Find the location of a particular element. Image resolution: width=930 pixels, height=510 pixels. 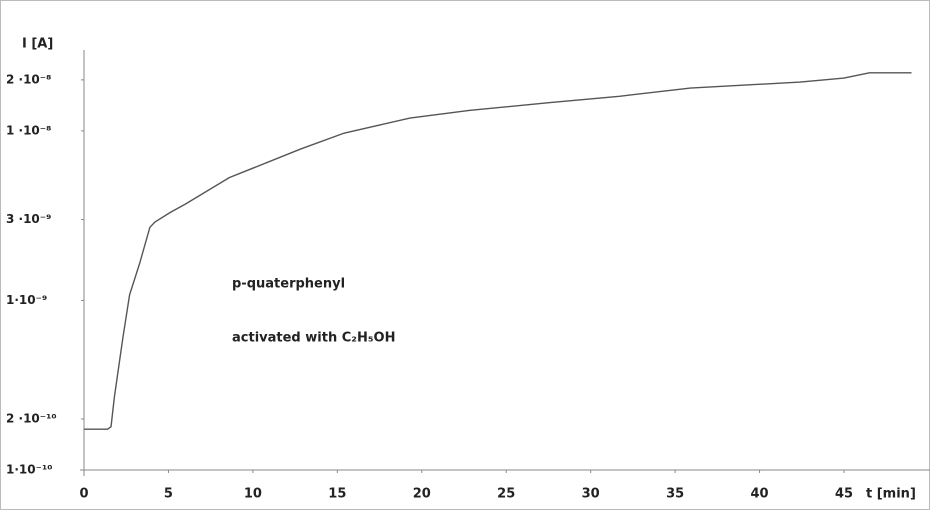

x-tick-label: 20 is located at coordinates (422, 494).